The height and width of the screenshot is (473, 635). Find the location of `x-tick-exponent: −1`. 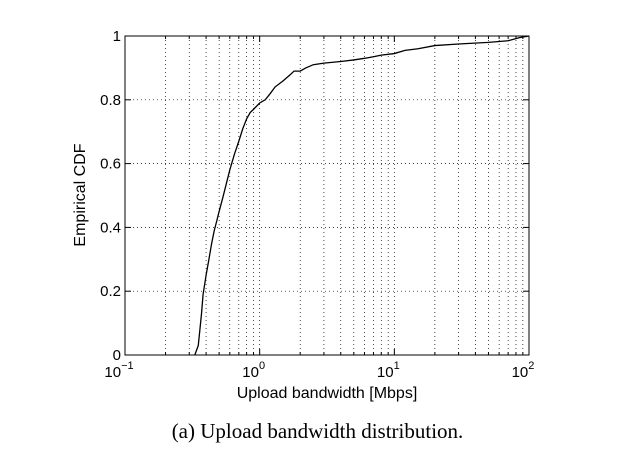

x-tick-exponent: −1 is located at coordinates (127, 366).